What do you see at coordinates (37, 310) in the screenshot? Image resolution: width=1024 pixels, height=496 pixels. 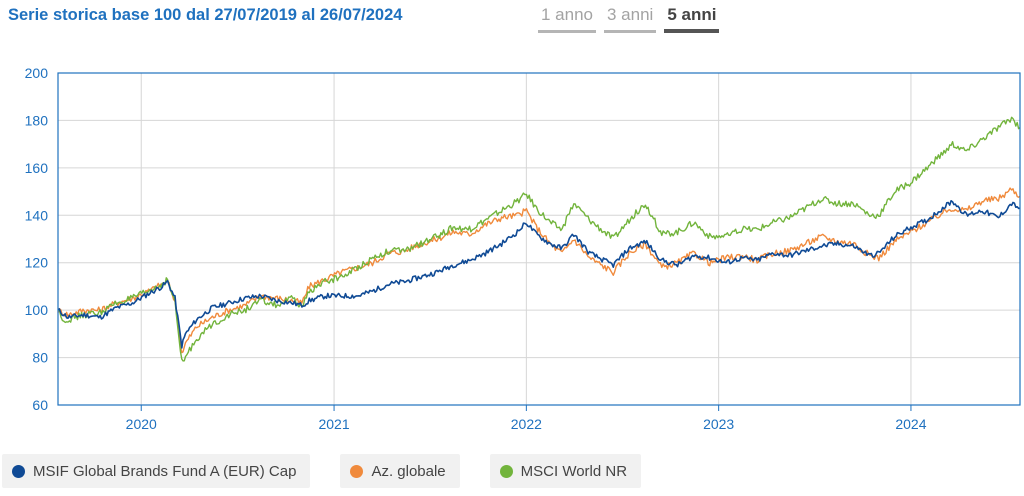 I see `y-tick-label: 100` at bounding box center [37, 310].